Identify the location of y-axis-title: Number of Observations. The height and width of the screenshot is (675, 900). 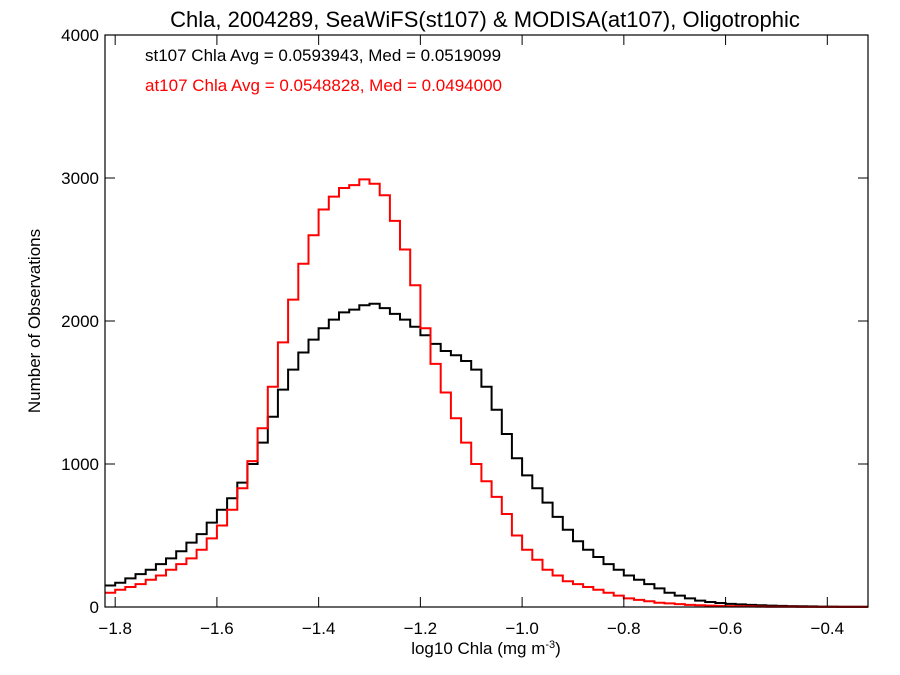
(34, 321).